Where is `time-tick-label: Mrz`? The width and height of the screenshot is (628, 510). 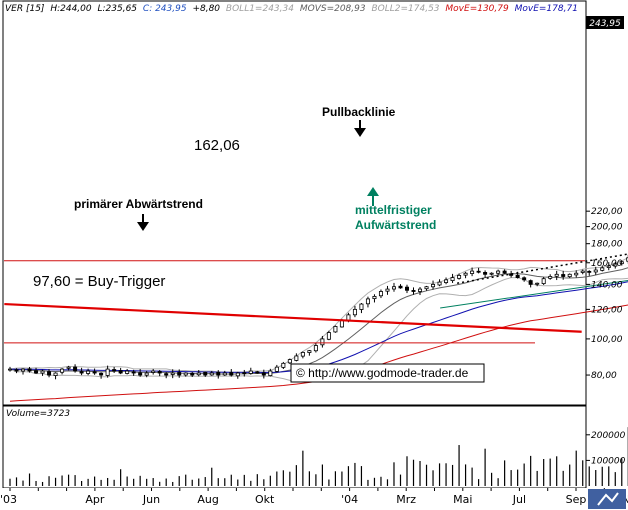
time-tick-label: Mrz is located at coordinates (406, 499).